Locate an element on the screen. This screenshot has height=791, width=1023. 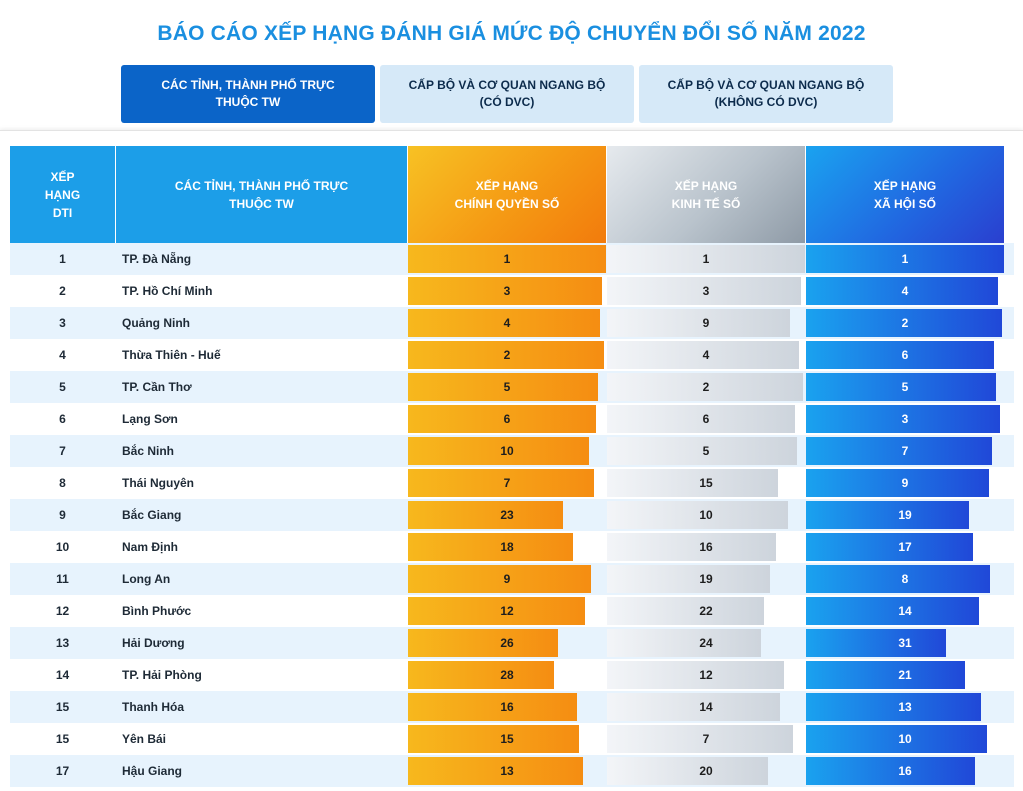
row-digital-economy-bar-value: 24 is located at coordinates (706, 643).